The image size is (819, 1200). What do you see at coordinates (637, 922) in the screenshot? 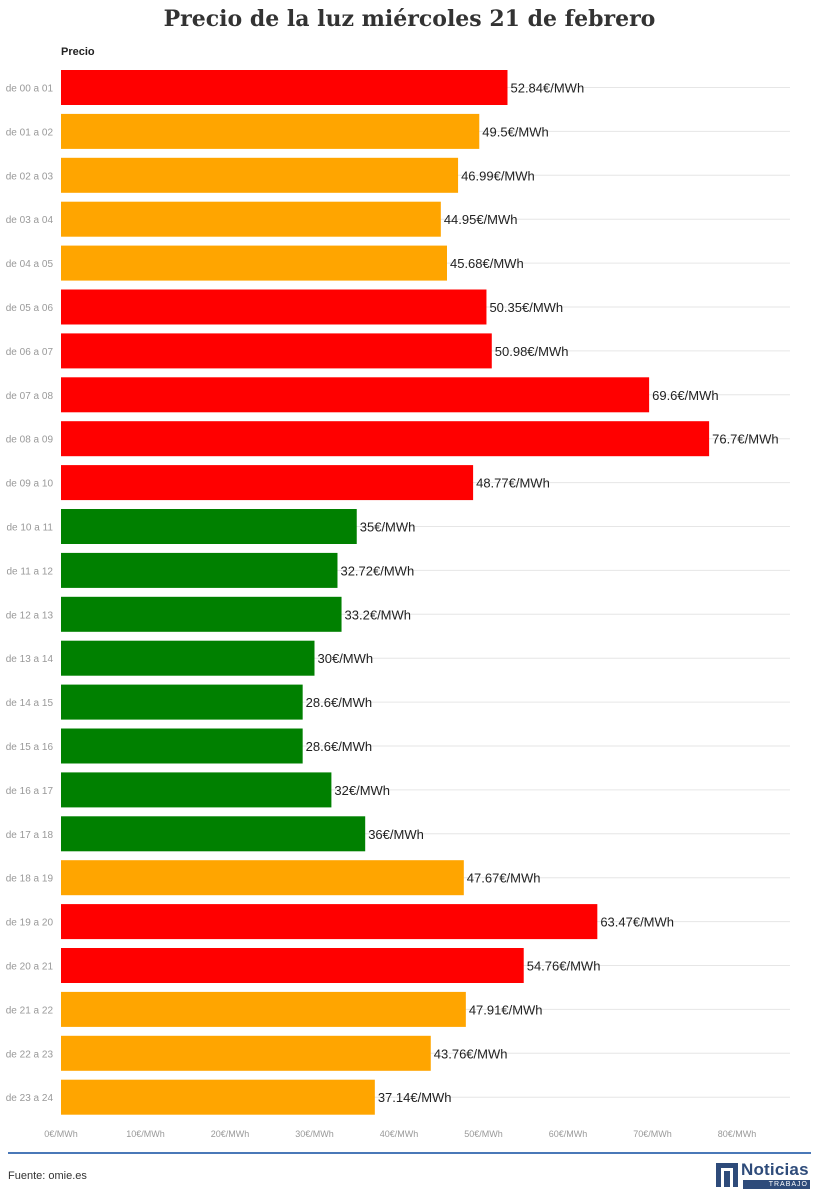
I see `data-label: 63.47€/MWh` at bounding box center [637, 922].